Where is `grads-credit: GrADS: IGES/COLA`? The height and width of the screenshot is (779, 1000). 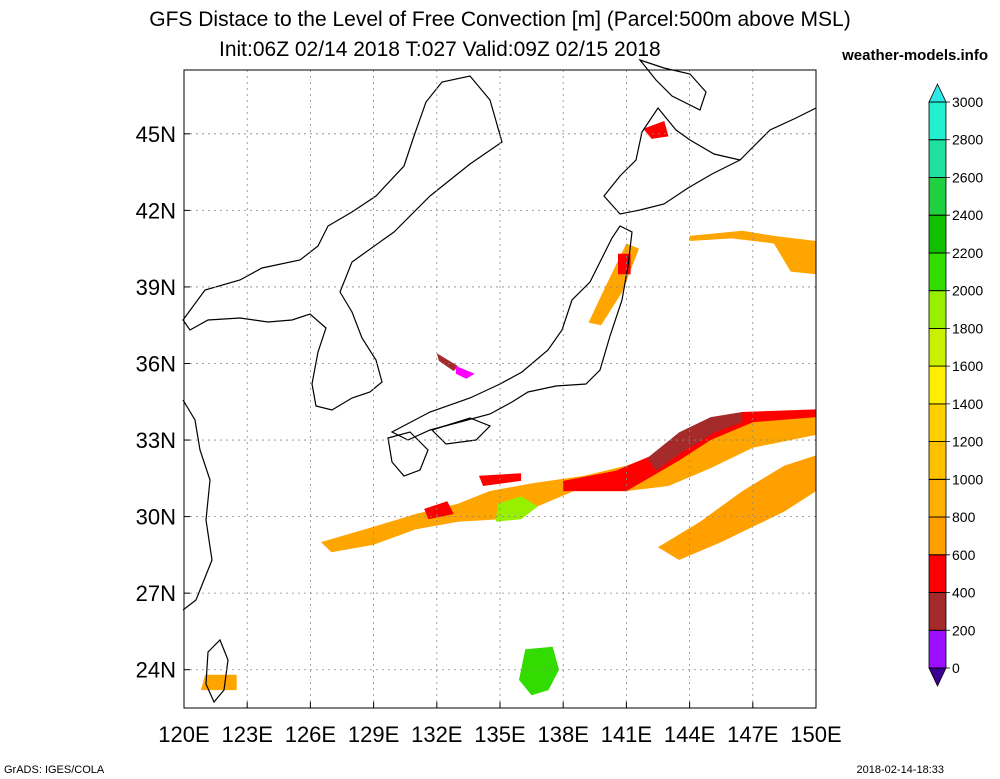
grads-credit: GrADS: IGES/COLA is located at coordinates (54, 770).